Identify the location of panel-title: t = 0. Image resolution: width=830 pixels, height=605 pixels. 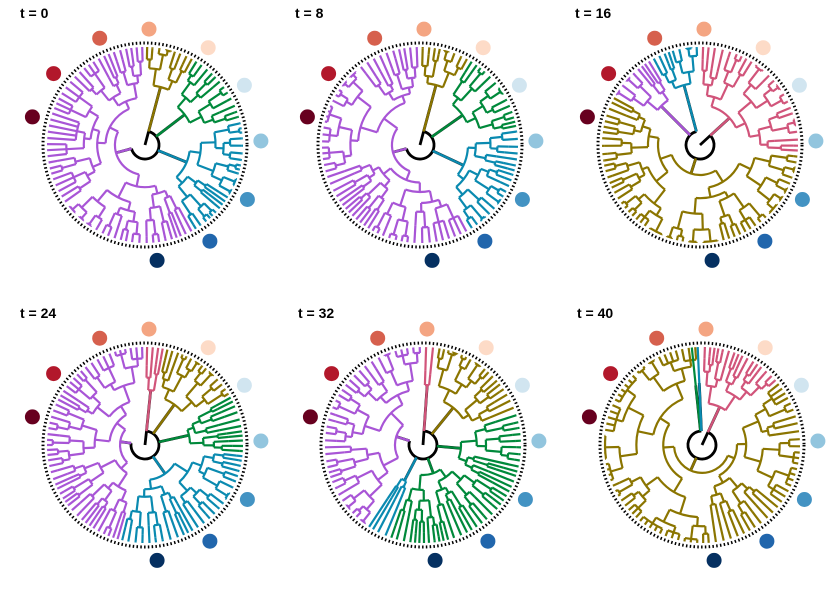
(34, 13).